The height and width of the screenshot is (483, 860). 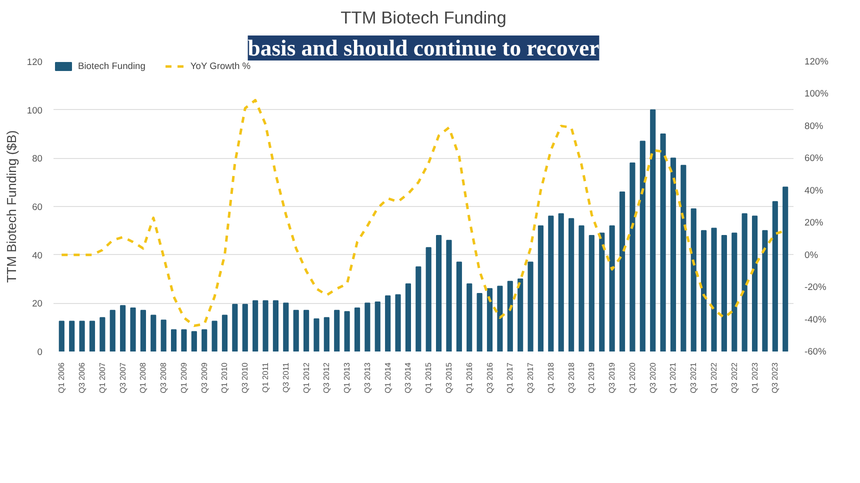 I want to click on y-tick-label: 20, so click(x=37, y=303).